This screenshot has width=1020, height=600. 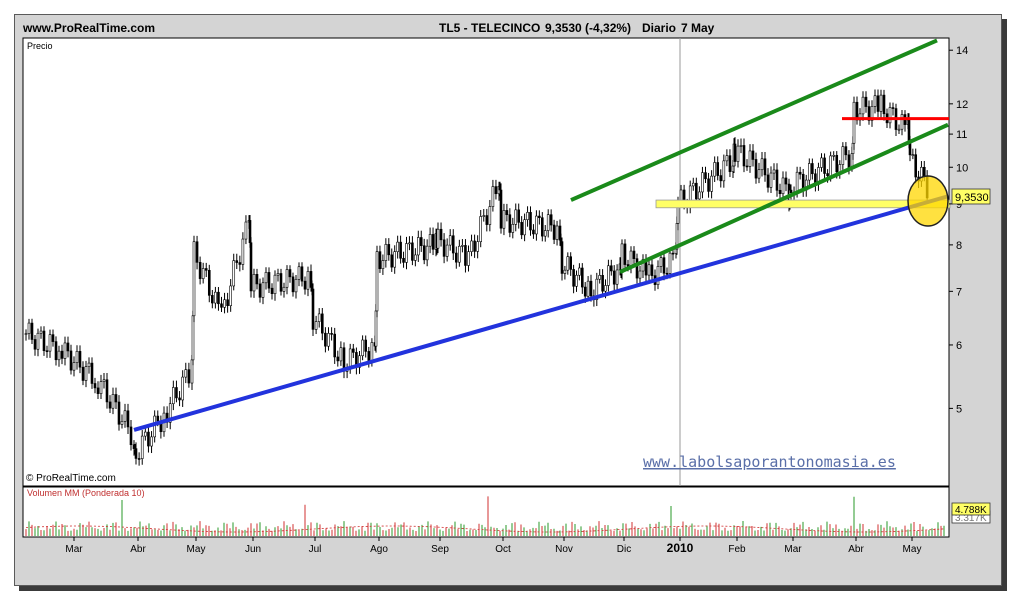 I want to click on panel-label: Precio, so click(x=40, y=46).